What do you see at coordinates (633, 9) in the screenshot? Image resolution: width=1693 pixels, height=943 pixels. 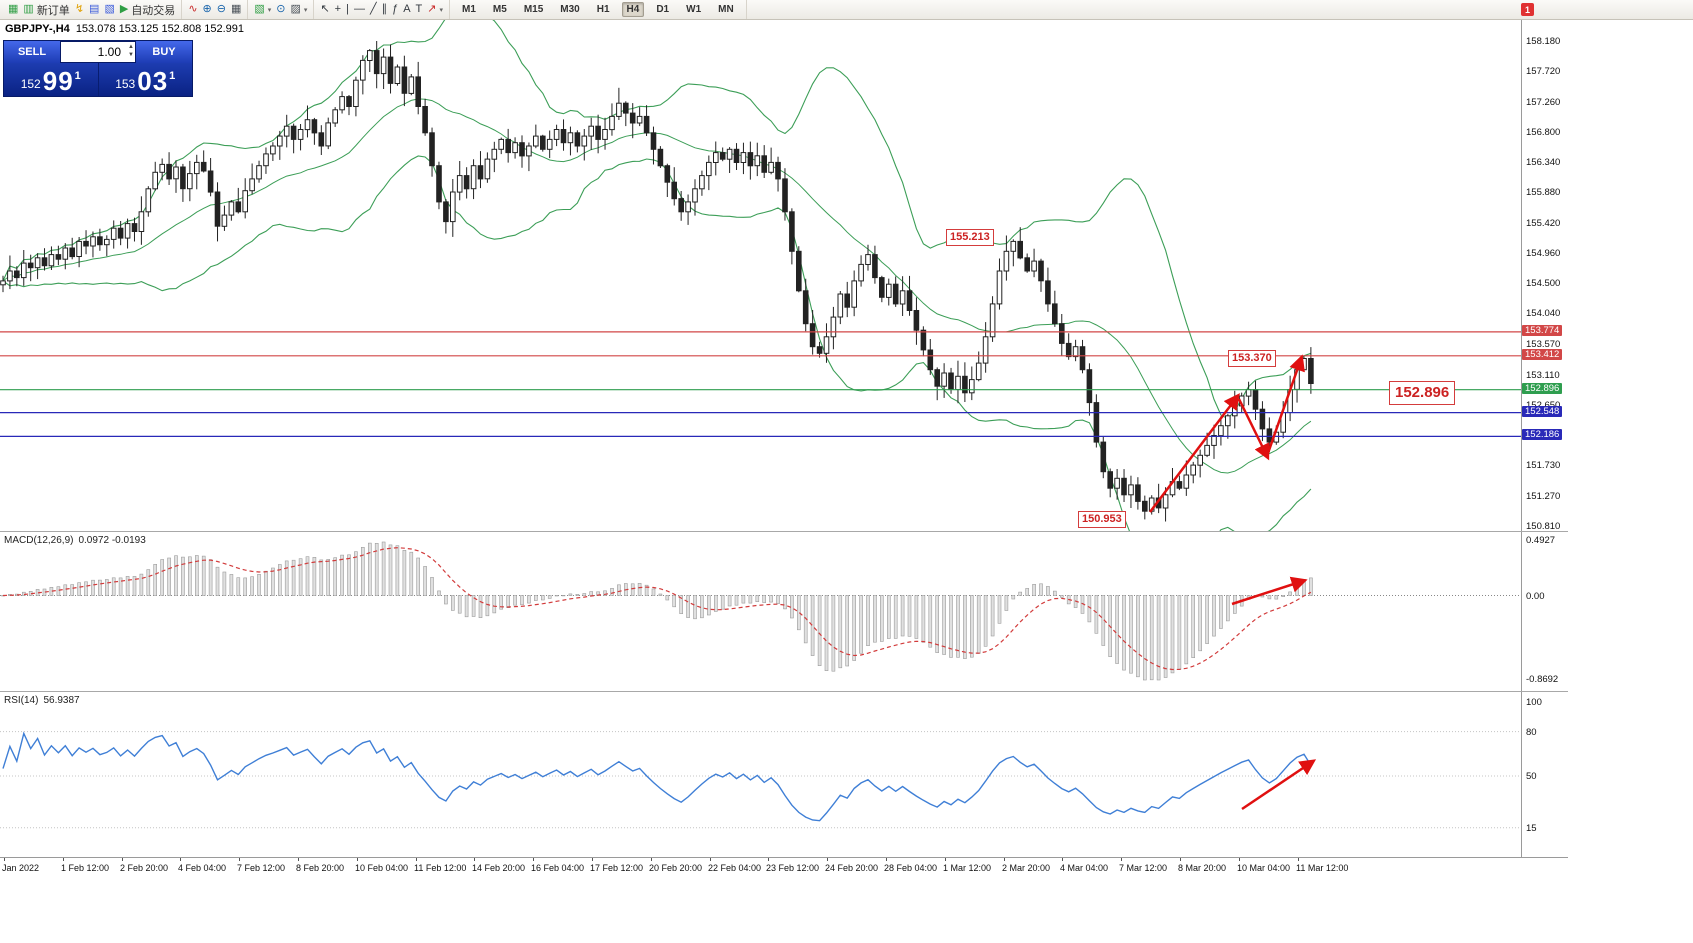 I see `timeframe-h4: H4` at bounding box center [633, 9].